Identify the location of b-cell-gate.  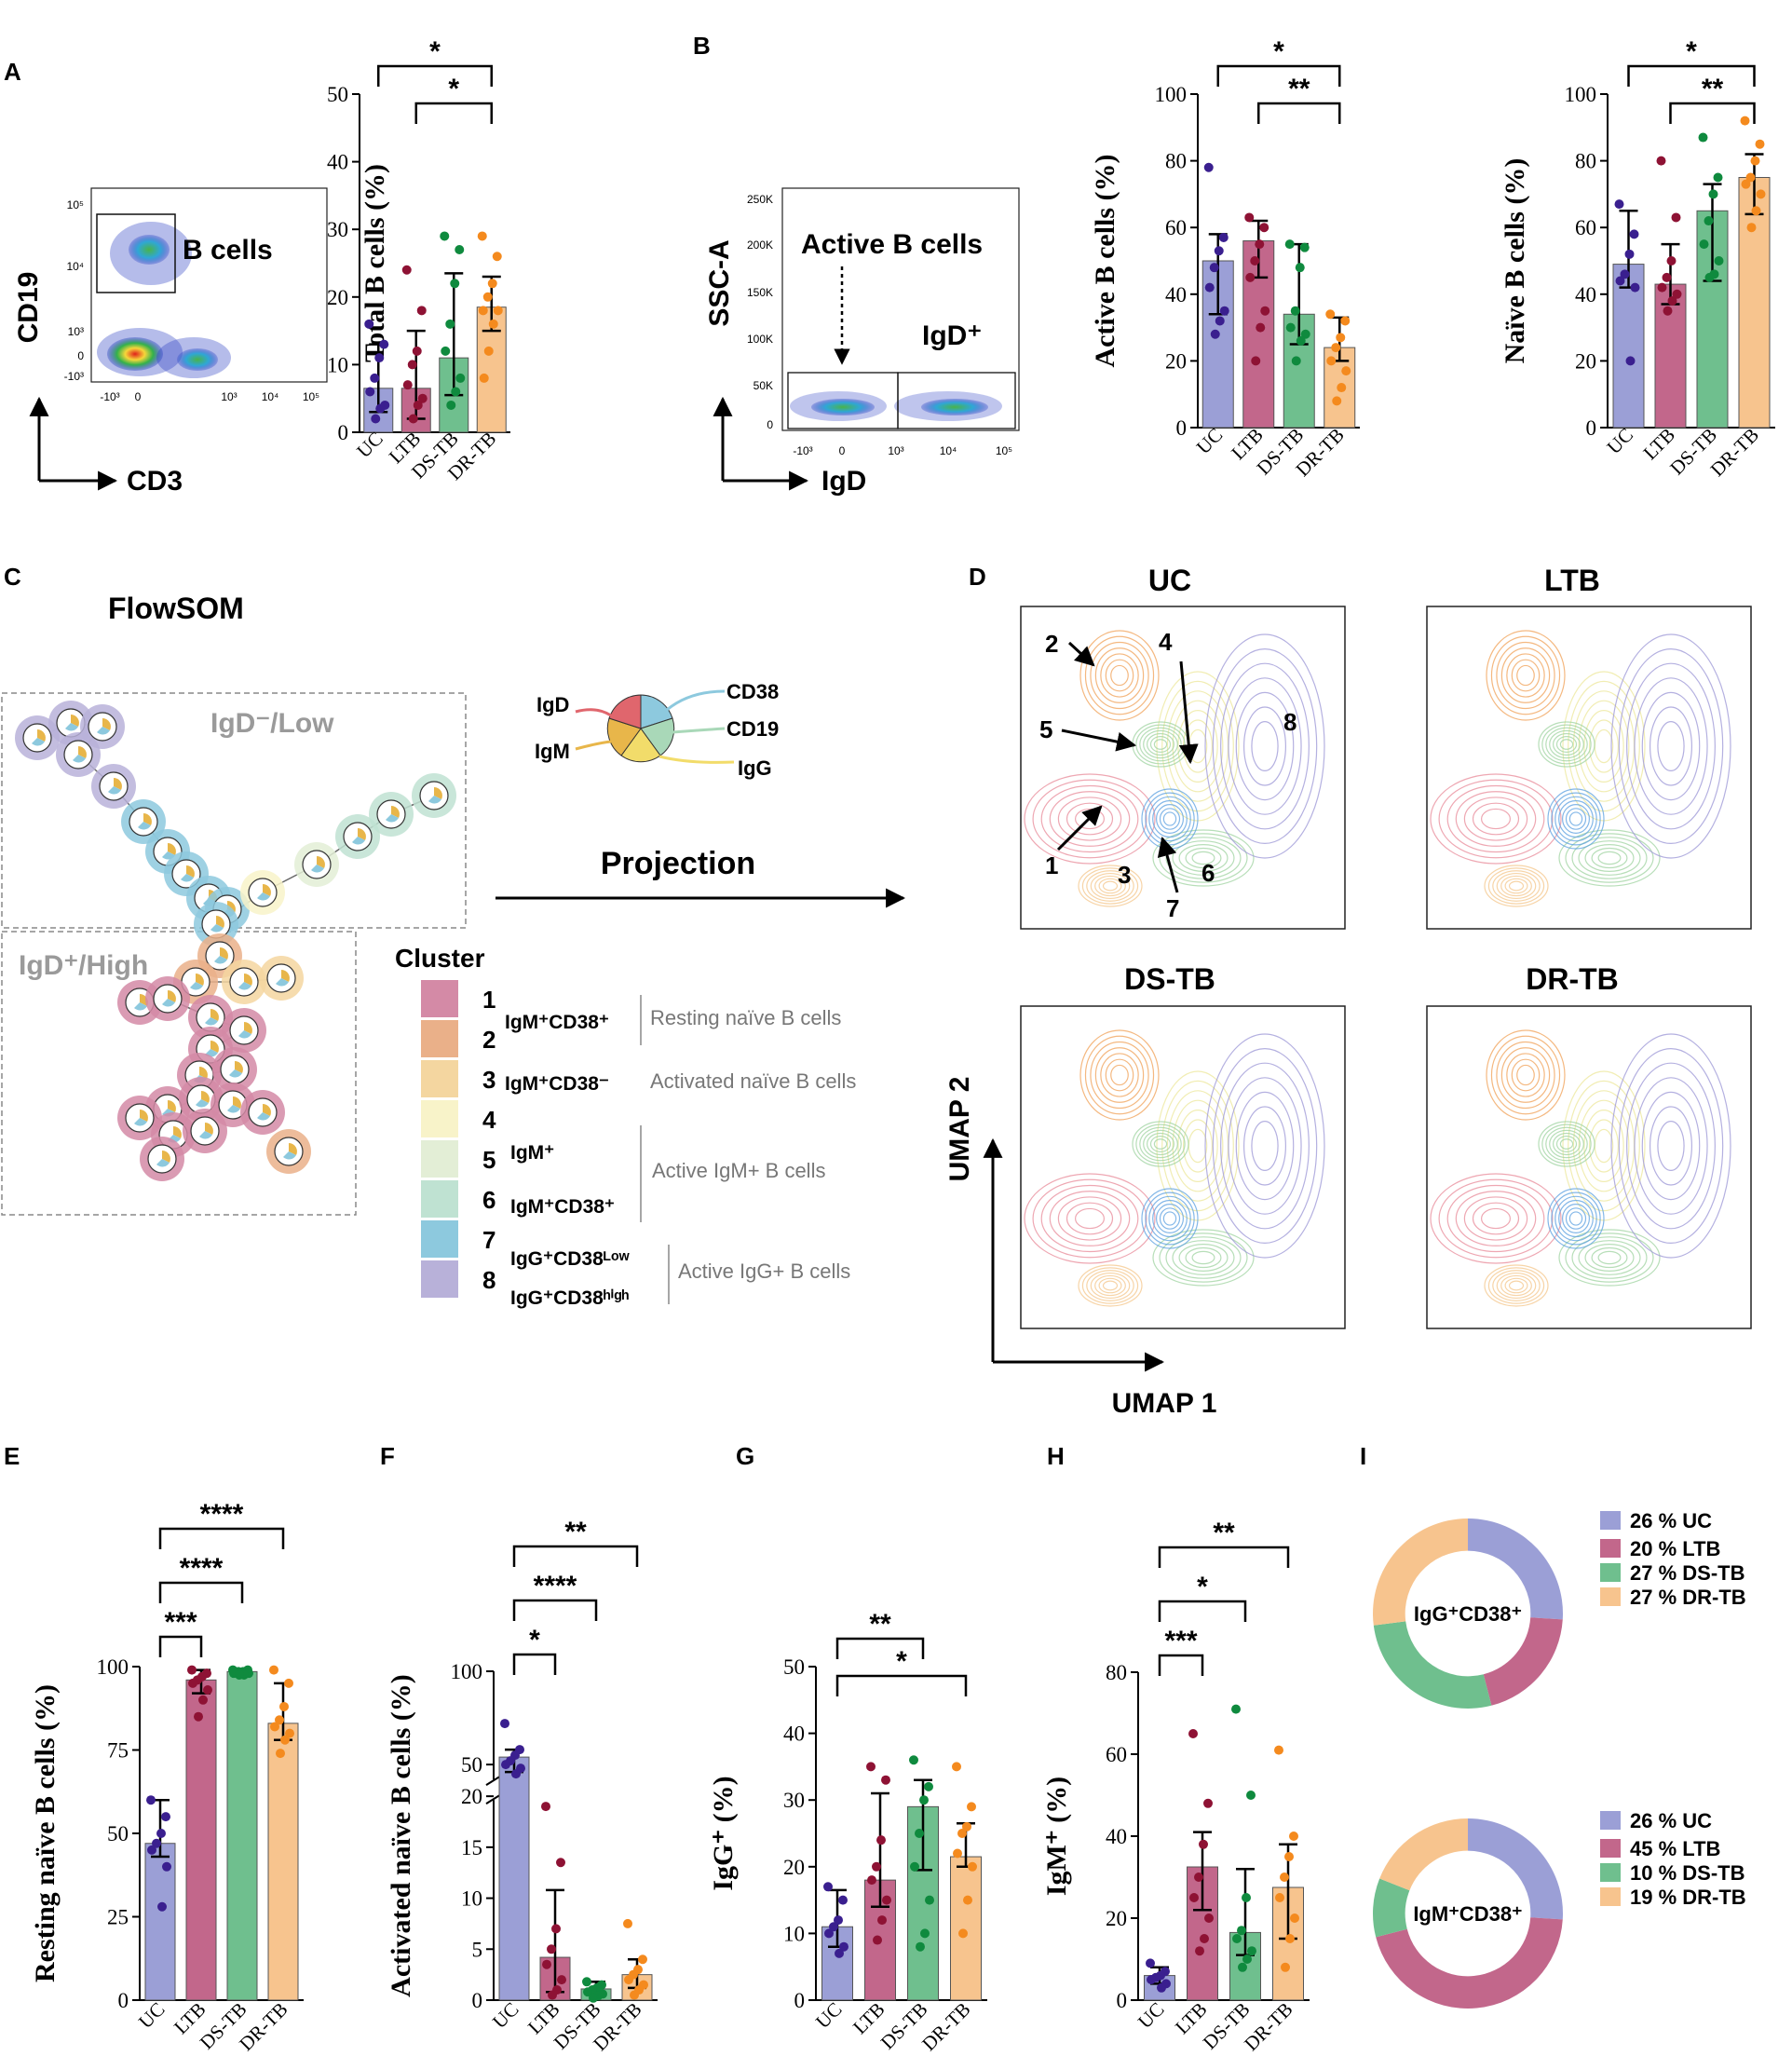
(136, 253).